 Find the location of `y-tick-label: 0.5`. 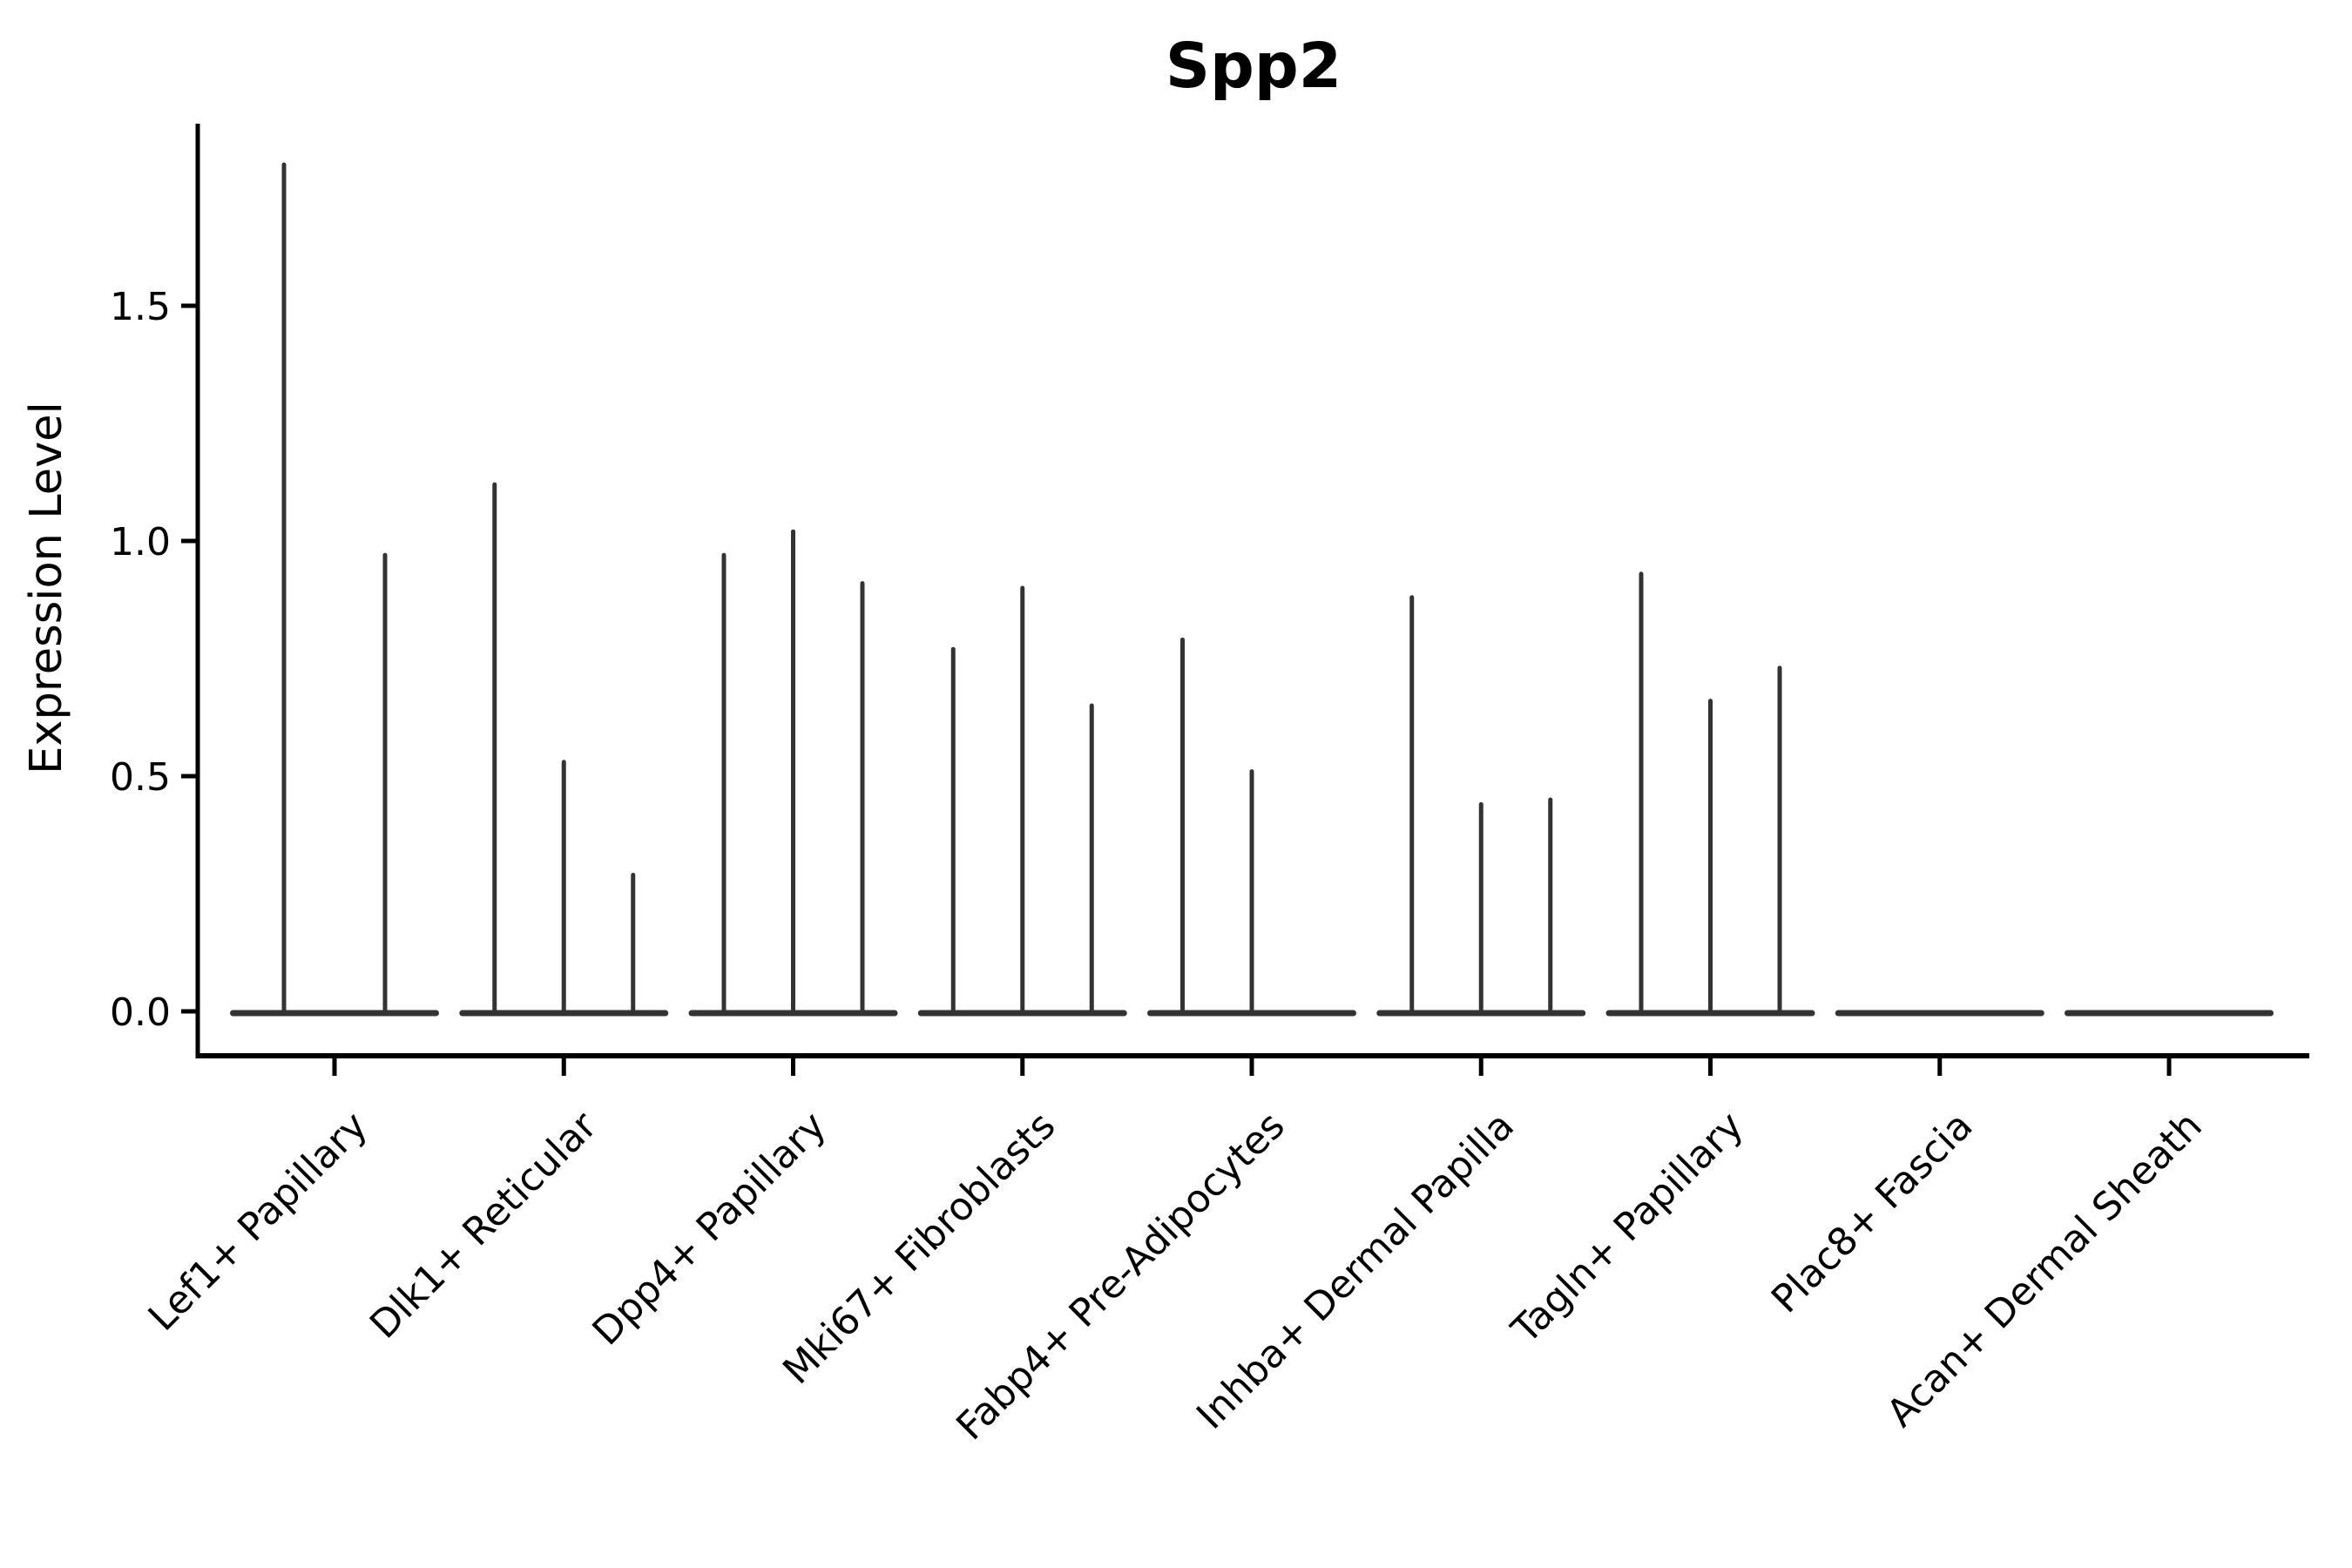

y-tick-label: 0.5 is located at coordinates (140, 777).